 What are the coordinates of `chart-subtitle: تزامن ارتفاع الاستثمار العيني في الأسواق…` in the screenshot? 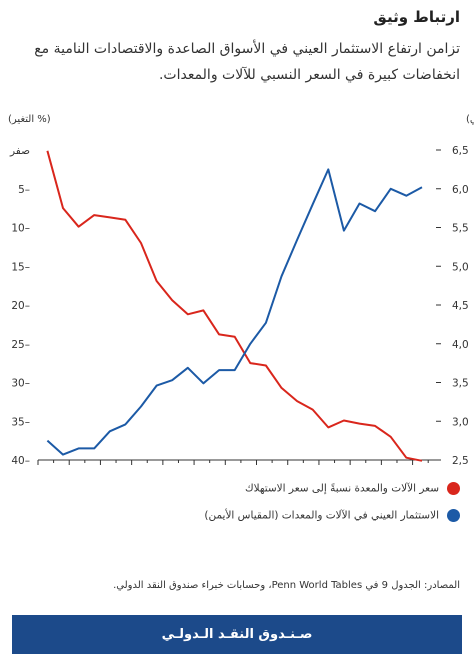 It's located at (247, 62).